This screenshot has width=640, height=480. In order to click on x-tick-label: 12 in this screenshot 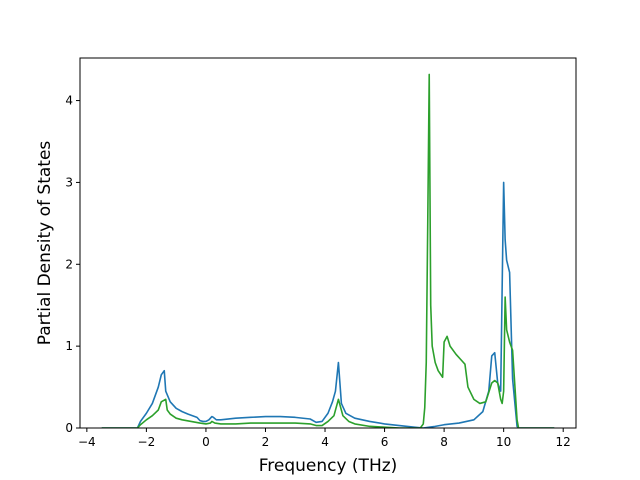, I will do `click(563, 442)`.